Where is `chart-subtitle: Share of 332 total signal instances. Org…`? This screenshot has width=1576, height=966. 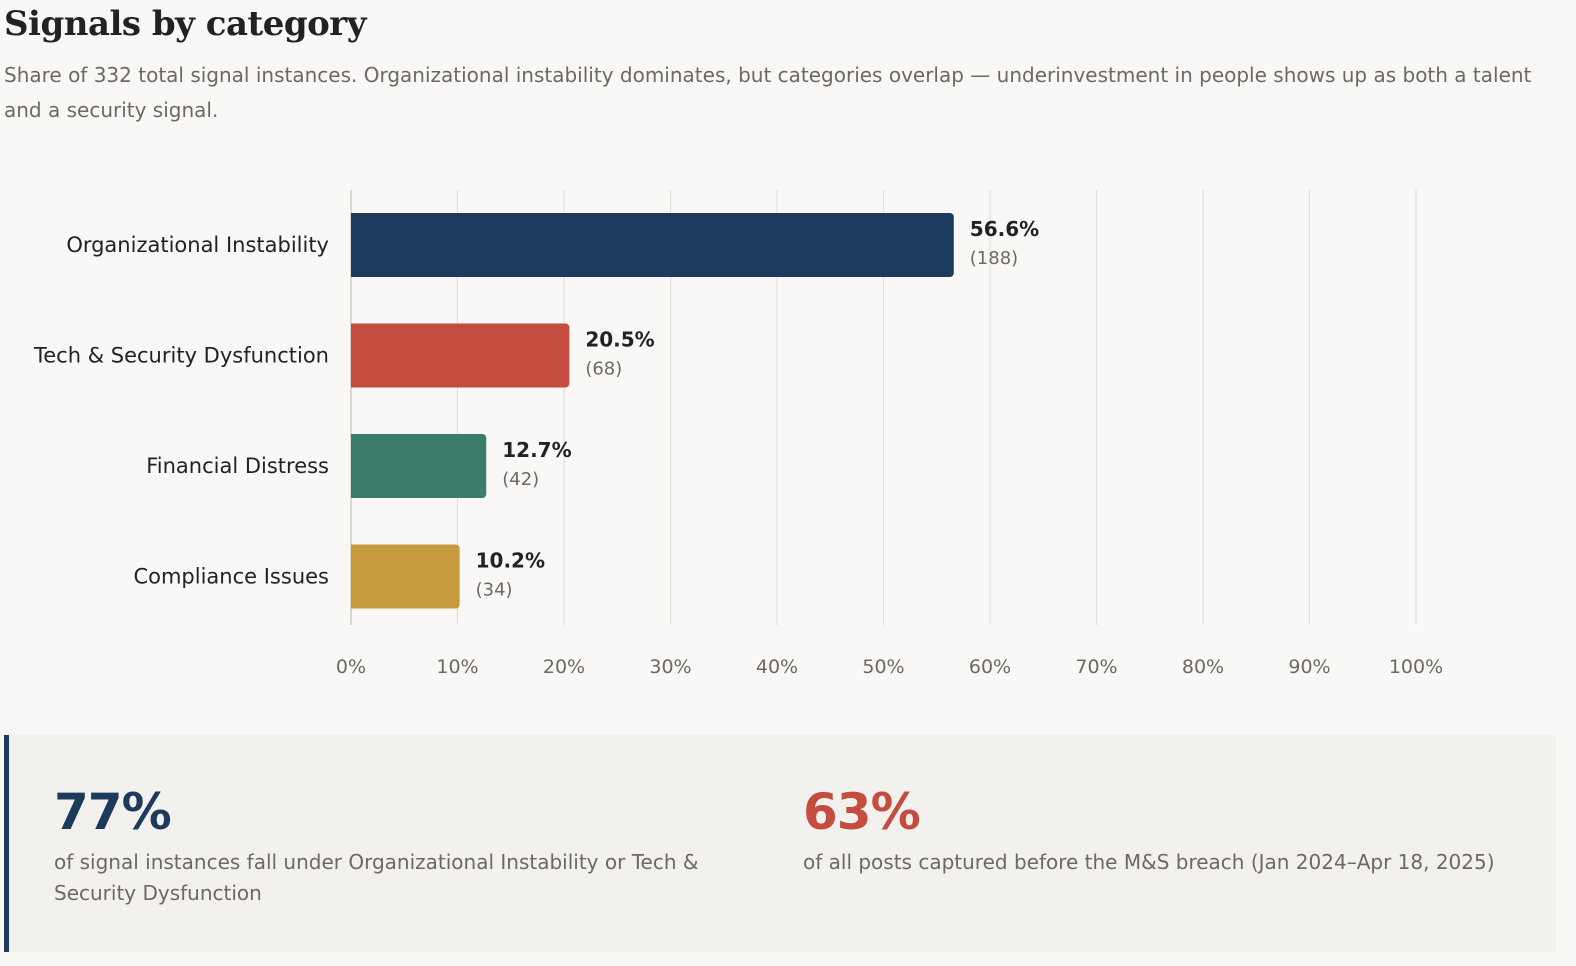 chart-subtitle: Share of 332 total signal instances. Org… is located at coordinates (768, 92).